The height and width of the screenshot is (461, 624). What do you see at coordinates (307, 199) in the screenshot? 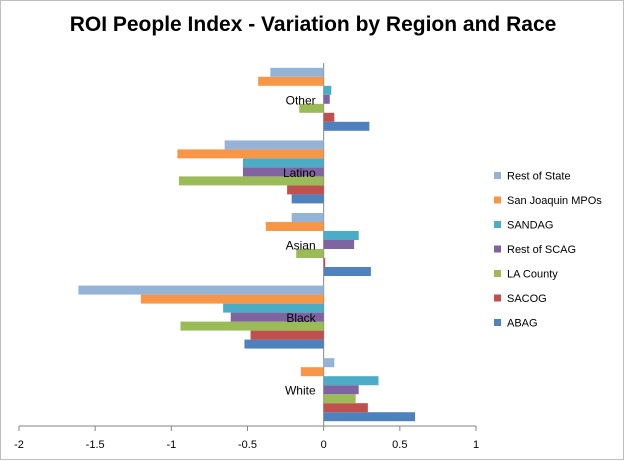
I see `bar-latino-abag` at bounding box center [307, 199].